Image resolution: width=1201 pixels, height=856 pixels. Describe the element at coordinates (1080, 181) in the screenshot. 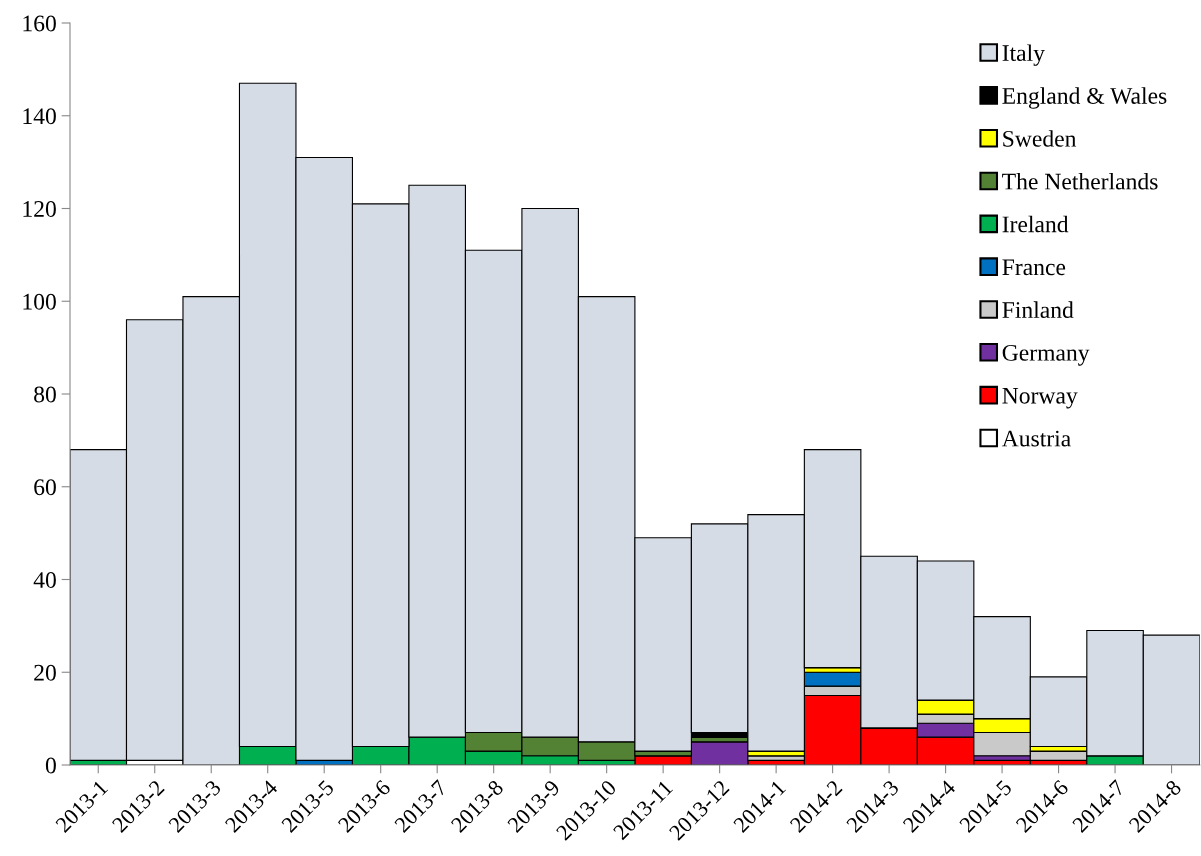

I see `legend-label: The Netherlands` at that location.